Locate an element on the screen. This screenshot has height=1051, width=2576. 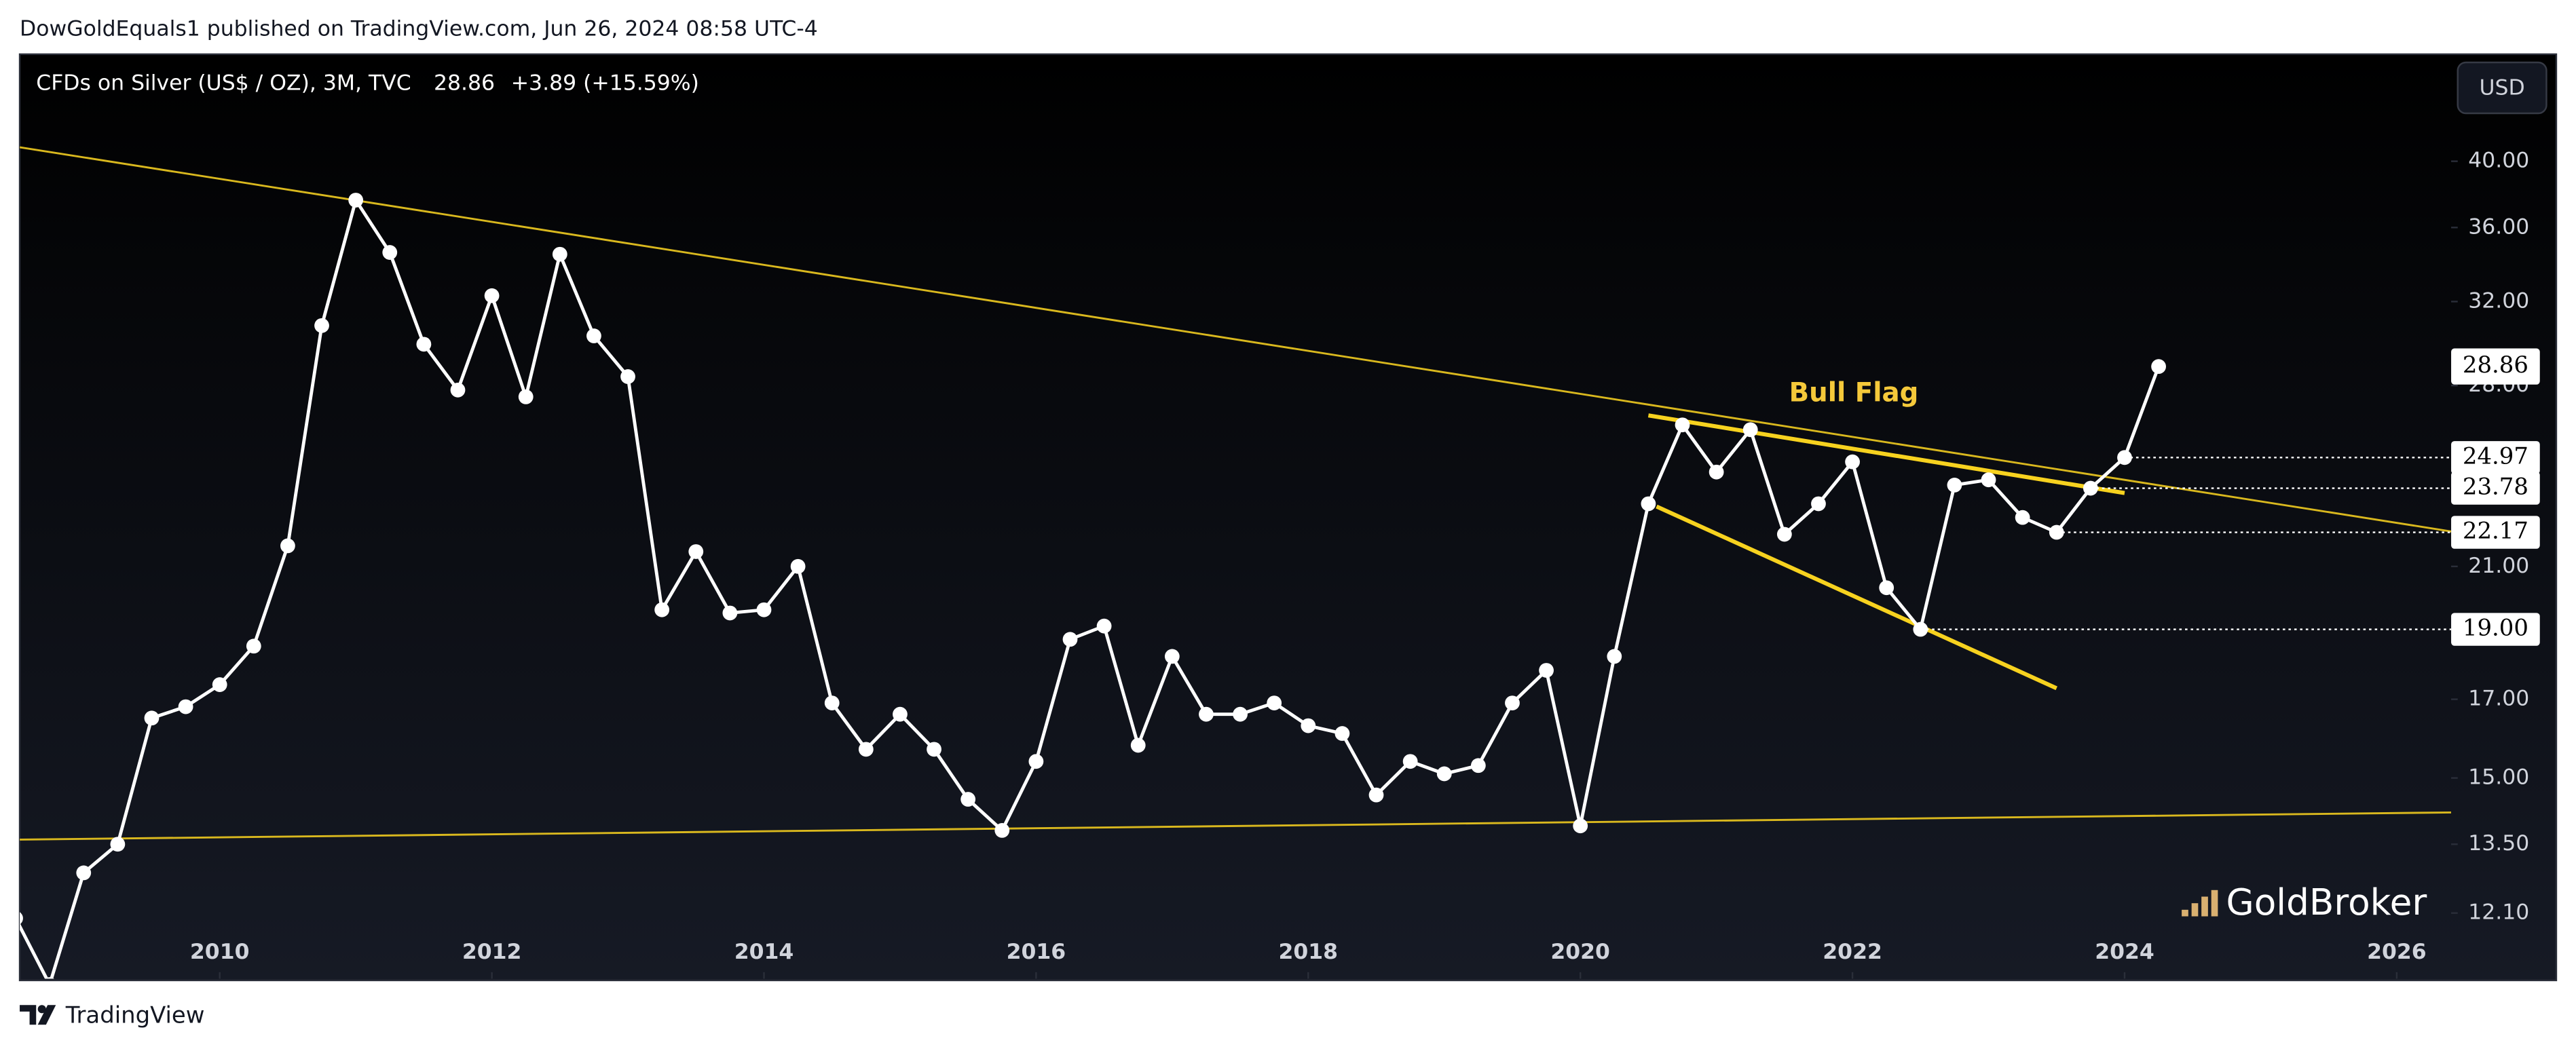
level-label: 23.78 is located at coordinates (2496, 487).